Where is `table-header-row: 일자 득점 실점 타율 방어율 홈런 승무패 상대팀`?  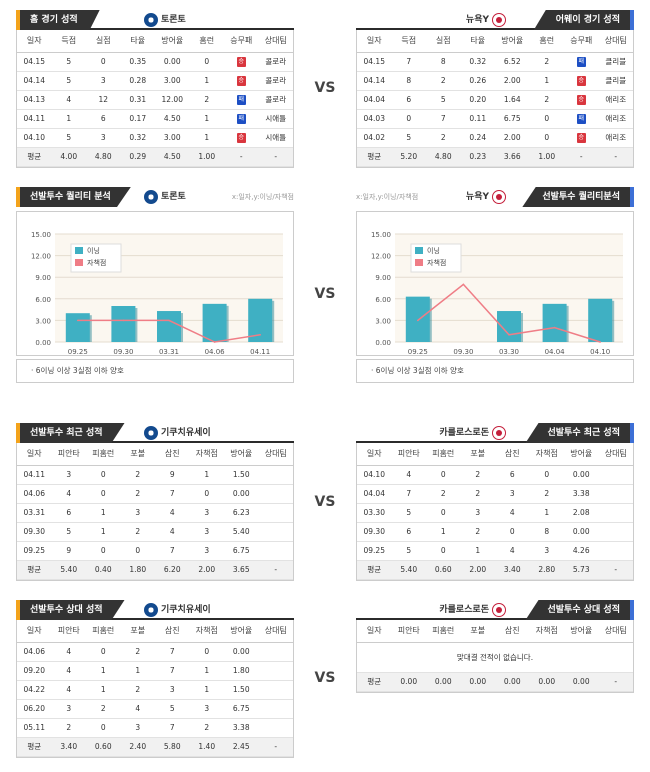 table-header-row: 일자 득점 실점 타율 방어율 홈런 승무패 상대팀 is located at coordinates (495, 41).